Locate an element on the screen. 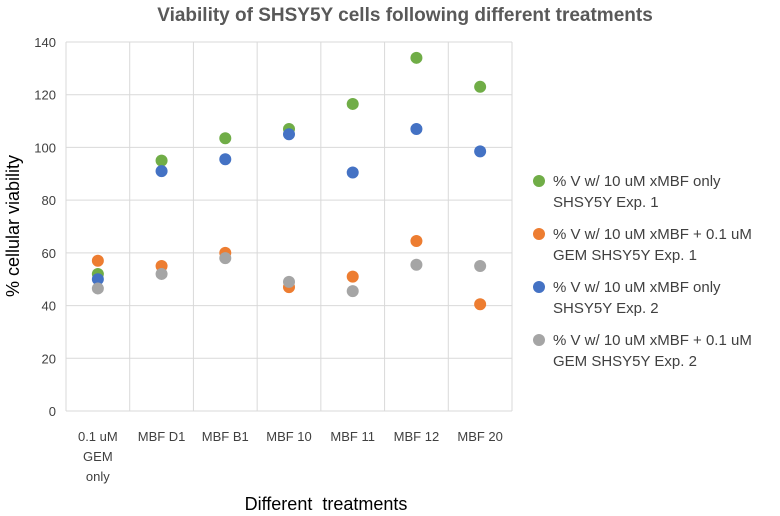 This screenshot has width=780, height=516. x-tick-label: MBF 11 is located at coordinates (352, 436).